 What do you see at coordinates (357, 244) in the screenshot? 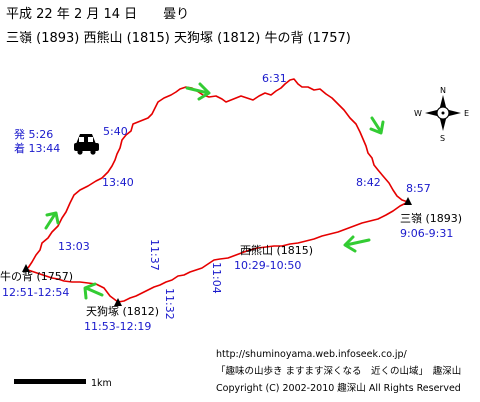
I see `arrow-west-icon` at bounding box center [357, 244].